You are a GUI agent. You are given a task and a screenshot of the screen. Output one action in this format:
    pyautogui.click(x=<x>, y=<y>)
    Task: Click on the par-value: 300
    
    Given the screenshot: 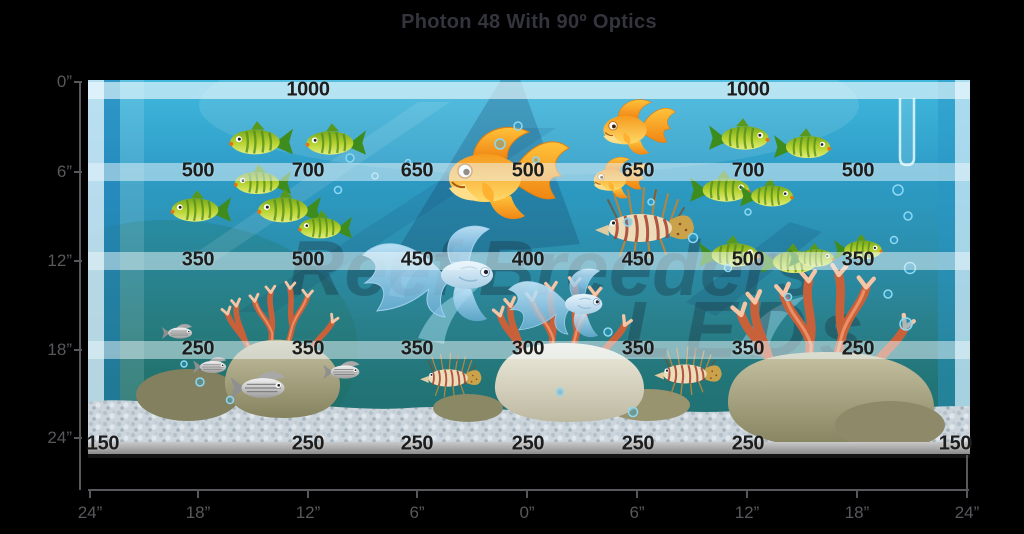 What is the action you would take?
    pyautogui.click(x=528, y=348)
    